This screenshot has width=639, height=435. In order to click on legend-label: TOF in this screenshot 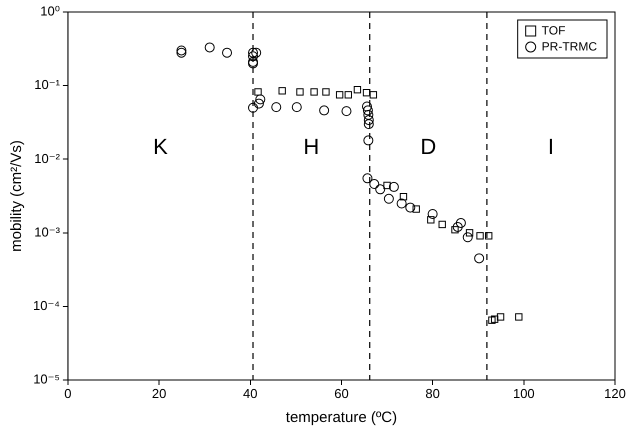, I will do `click(554, 30)`.